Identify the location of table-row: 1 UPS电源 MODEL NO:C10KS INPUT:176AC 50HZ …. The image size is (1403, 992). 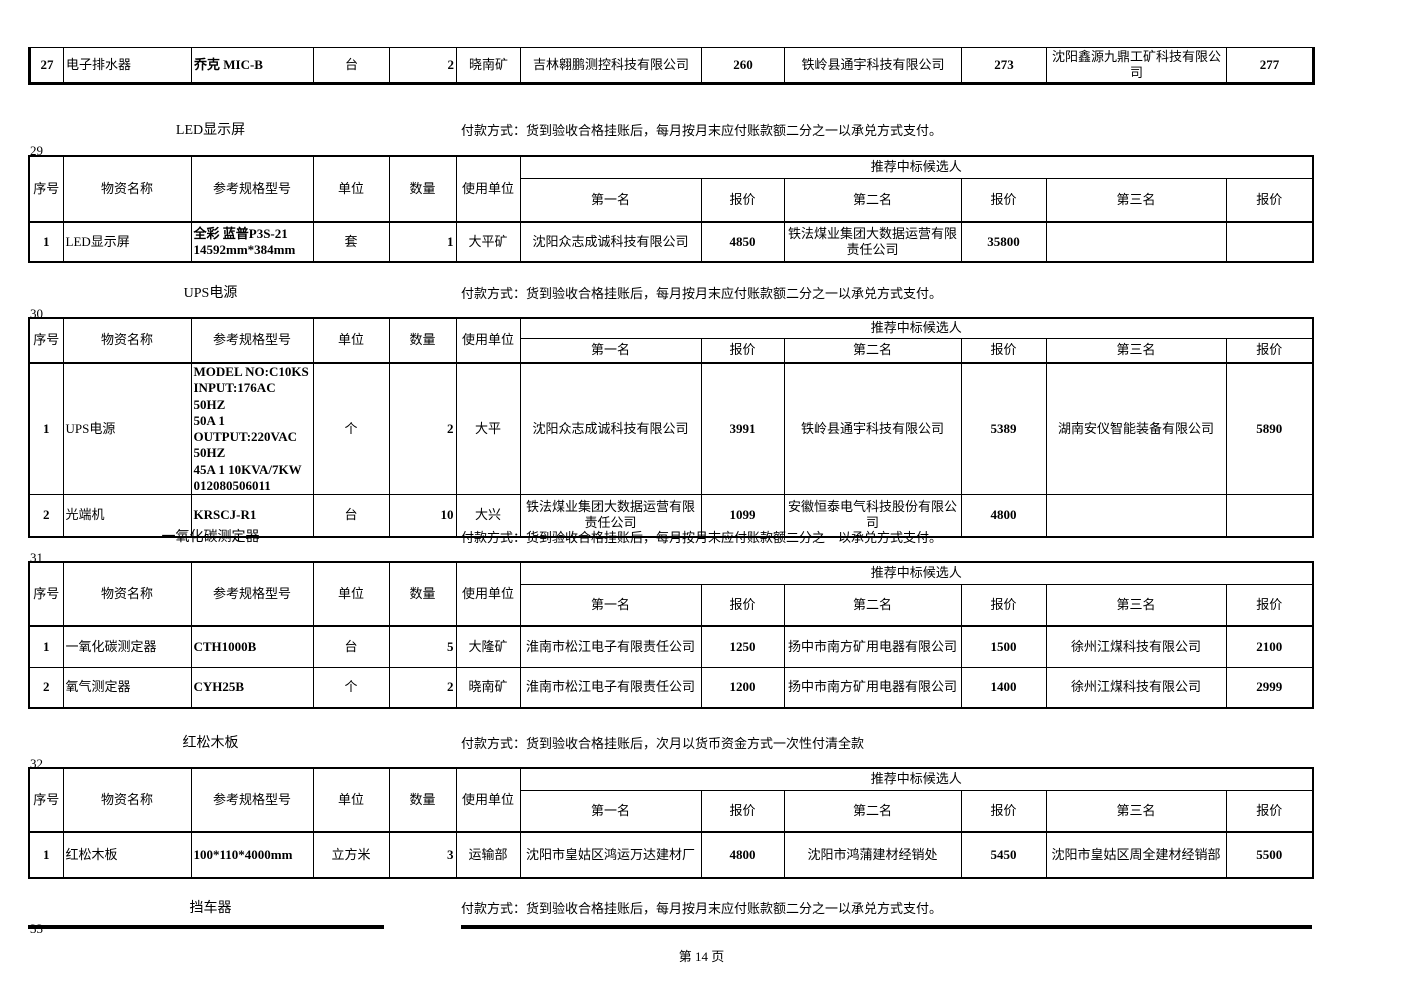
(671, 428).